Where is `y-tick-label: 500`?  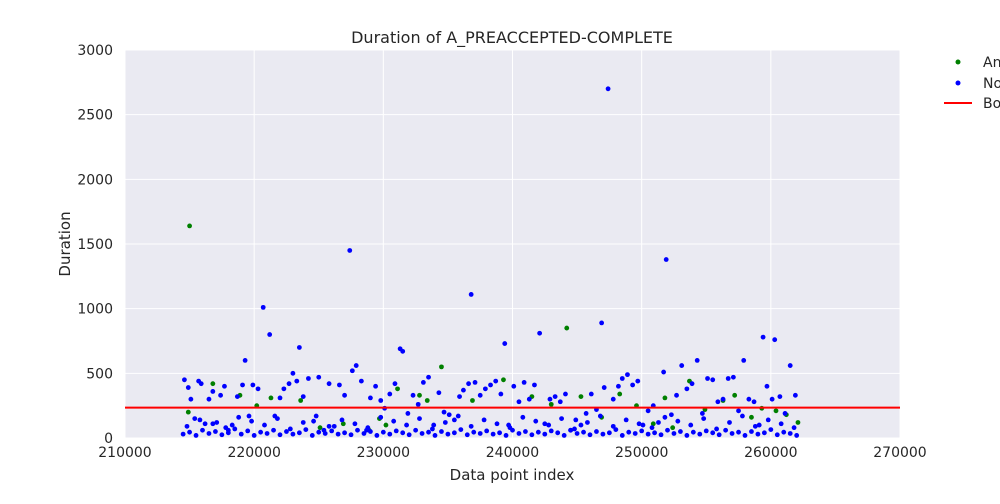
y-tick-label: 500 is located at coordinates (99, 374).